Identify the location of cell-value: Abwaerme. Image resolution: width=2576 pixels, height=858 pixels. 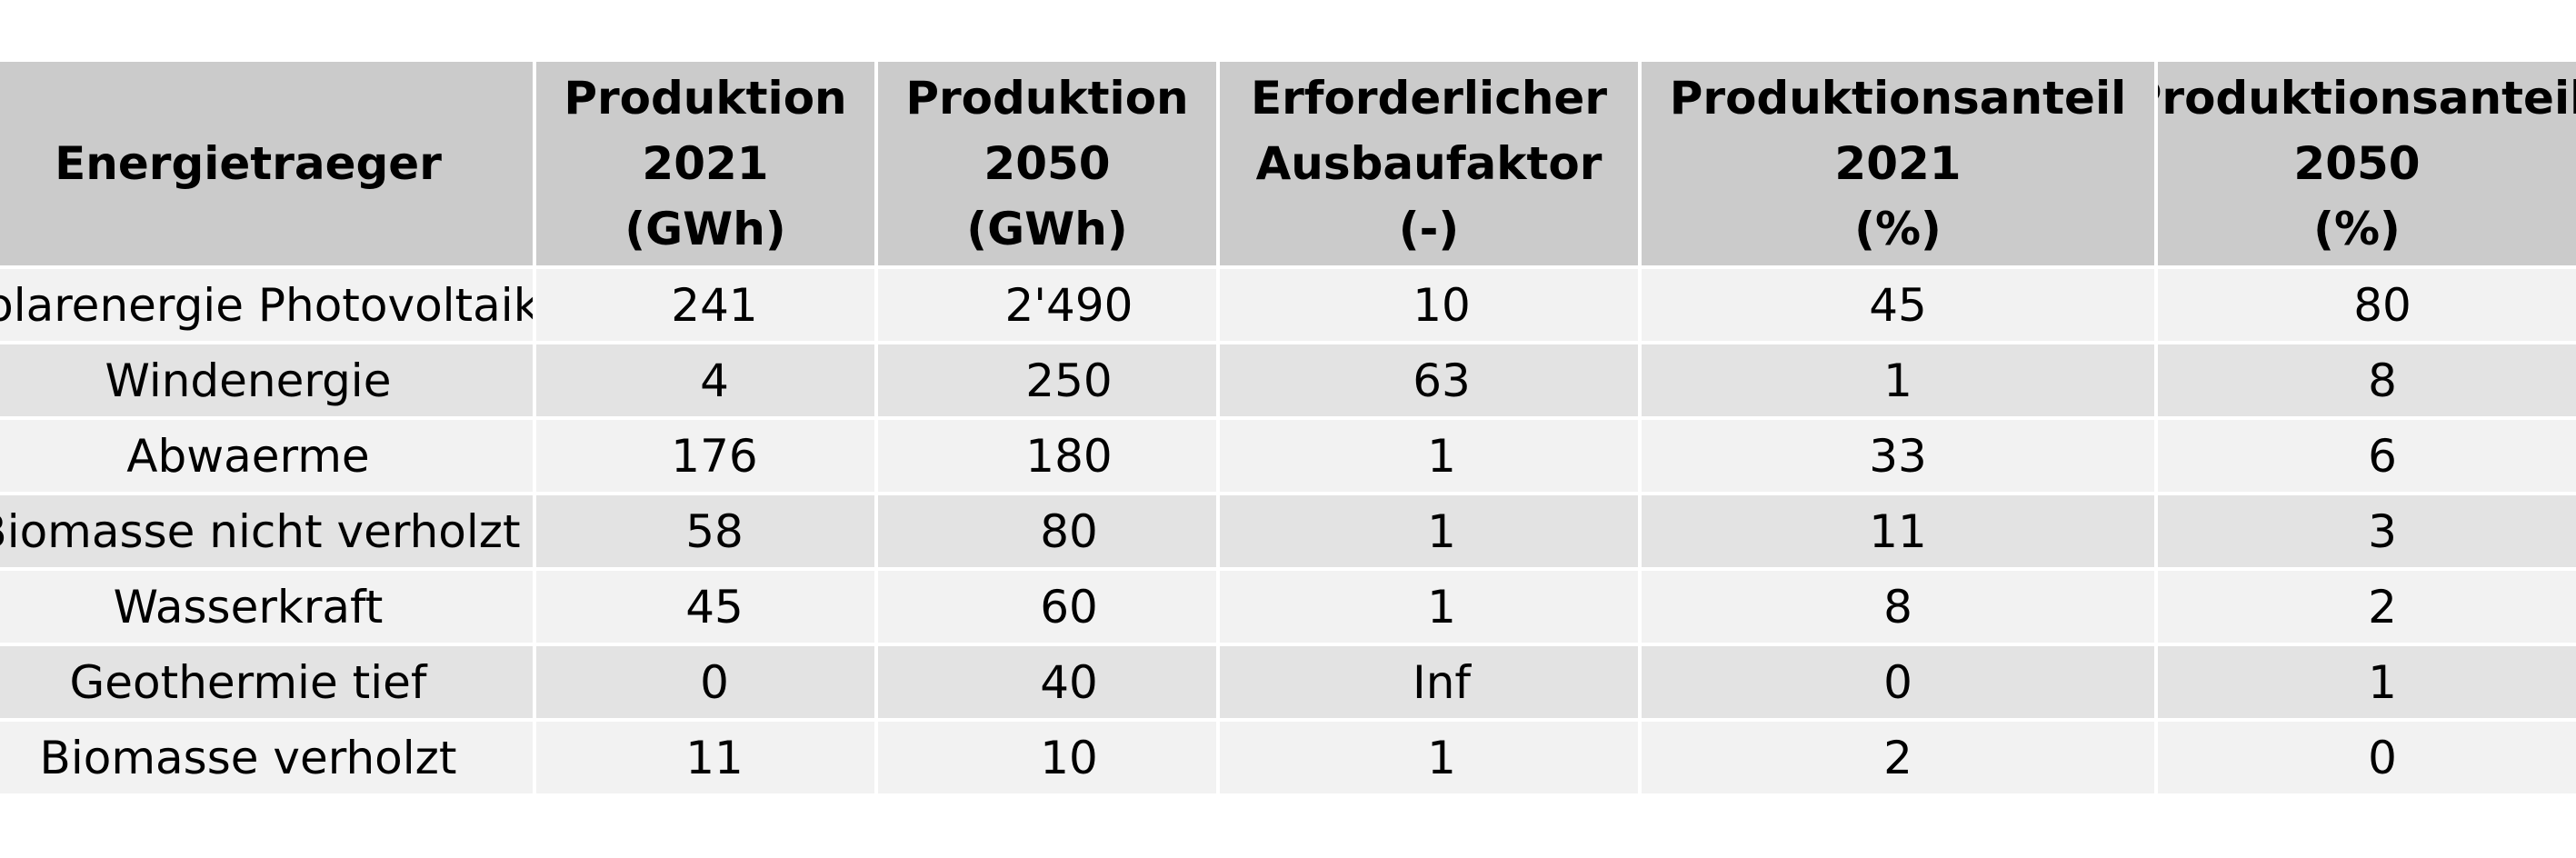
(248, 456).